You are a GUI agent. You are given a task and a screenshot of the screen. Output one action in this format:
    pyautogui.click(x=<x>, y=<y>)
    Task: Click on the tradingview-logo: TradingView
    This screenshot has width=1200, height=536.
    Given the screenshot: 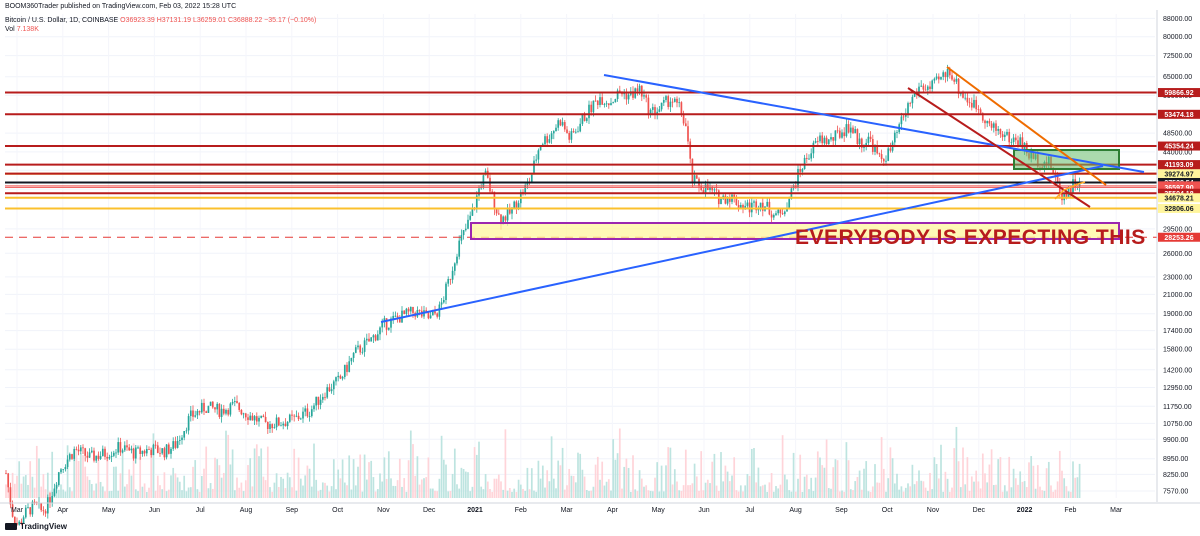 What is the action you would take?
    pyautogui.click(x=36, y=526)
    